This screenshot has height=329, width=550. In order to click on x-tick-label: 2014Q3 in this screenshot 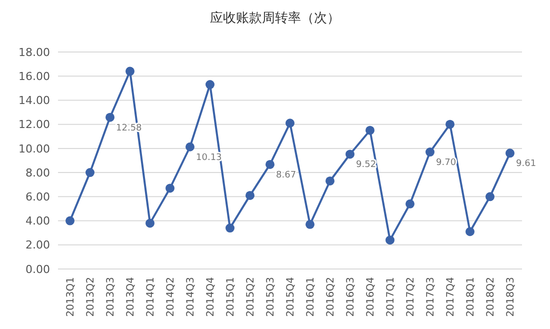, I will do `click(191, 297)`.